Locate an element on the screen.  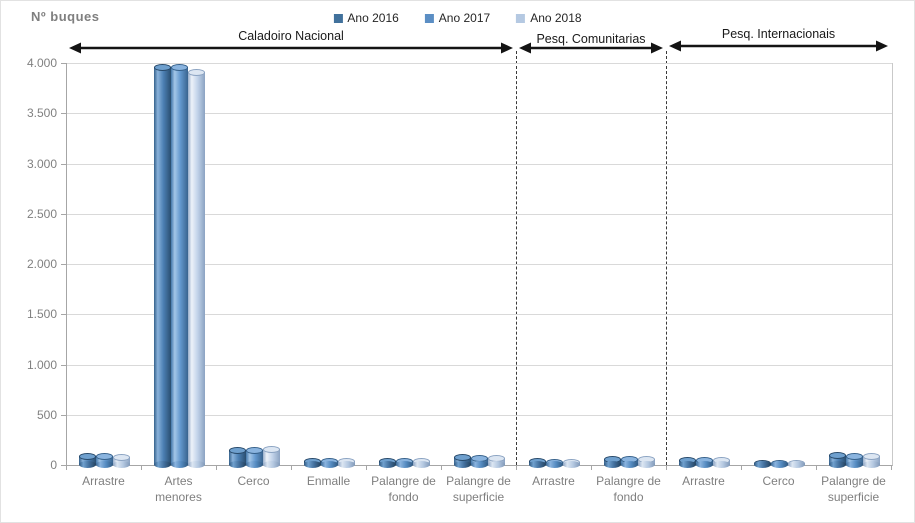
legend-item: Ano 2018 is located at coordinates (549, 18).